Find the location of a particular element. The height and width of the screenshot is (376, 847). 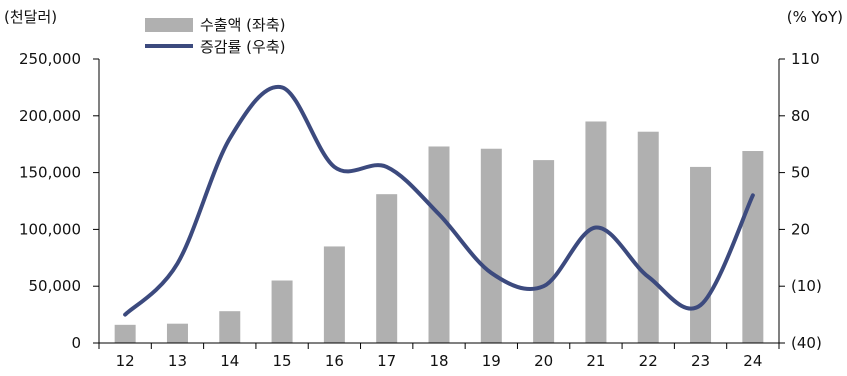

left-tick-label: 150,000 is located at coordinates (50, 173).